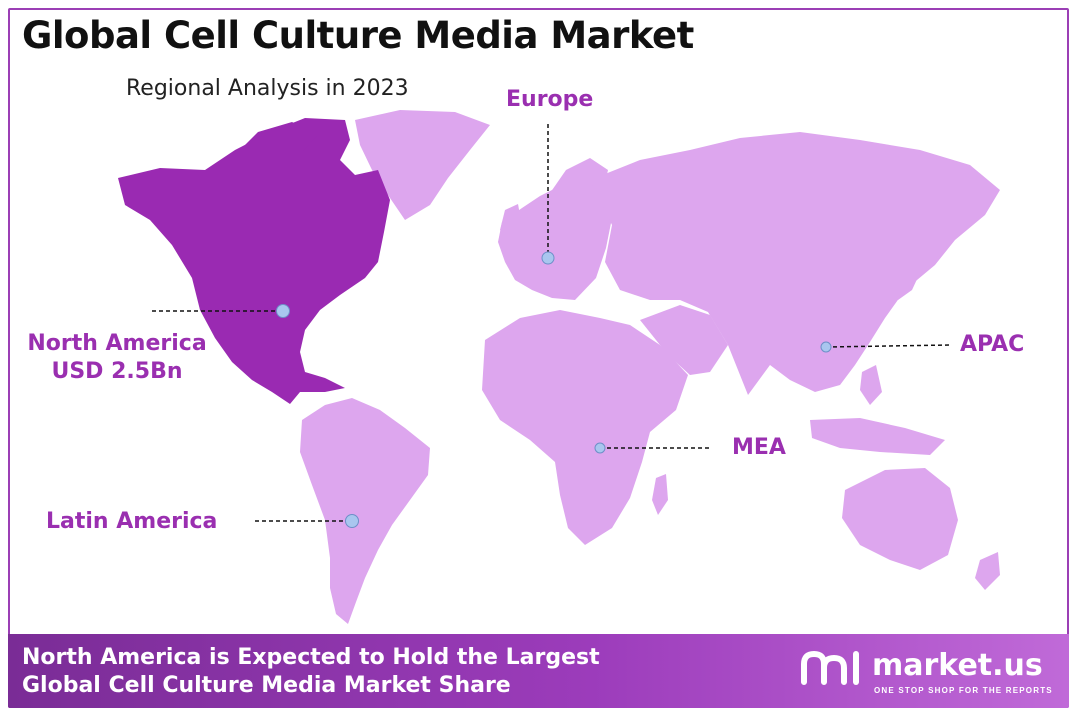  I want to click on arctic-islands-shape, so click(274, 141).